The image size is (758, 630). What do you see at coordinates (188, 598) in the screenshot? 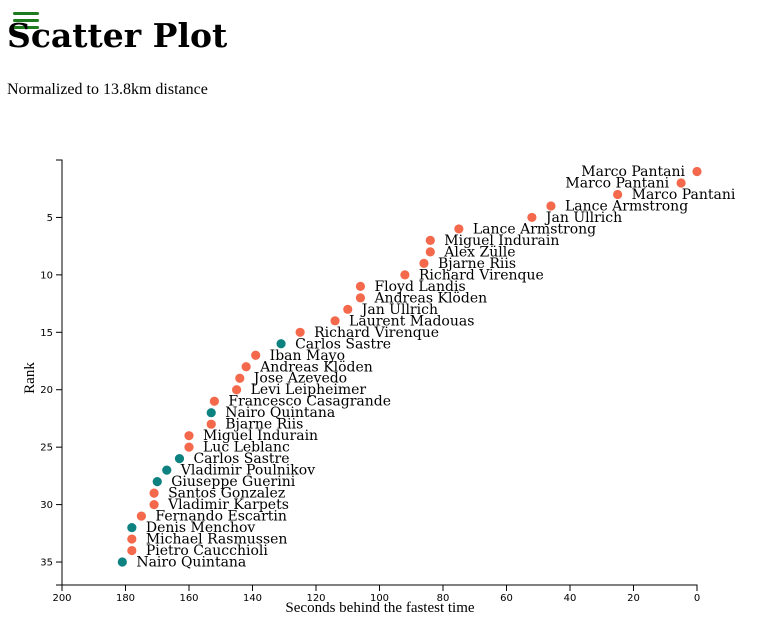
I see `x-tick-label: 160` at bounding box center [188, 598].